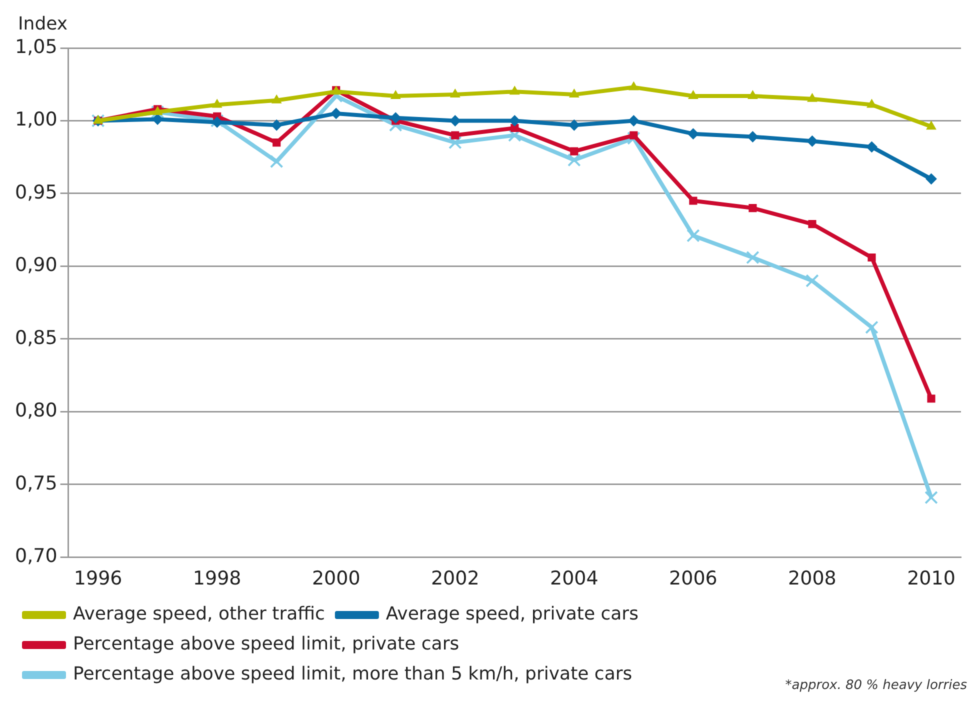 Image resolution: width=979 pixels, height=706 pixels. What do you see at coordinates (931, 579) in the screenshot?
I see `x-tick-label: 2010` at bounding box center [931, 579].